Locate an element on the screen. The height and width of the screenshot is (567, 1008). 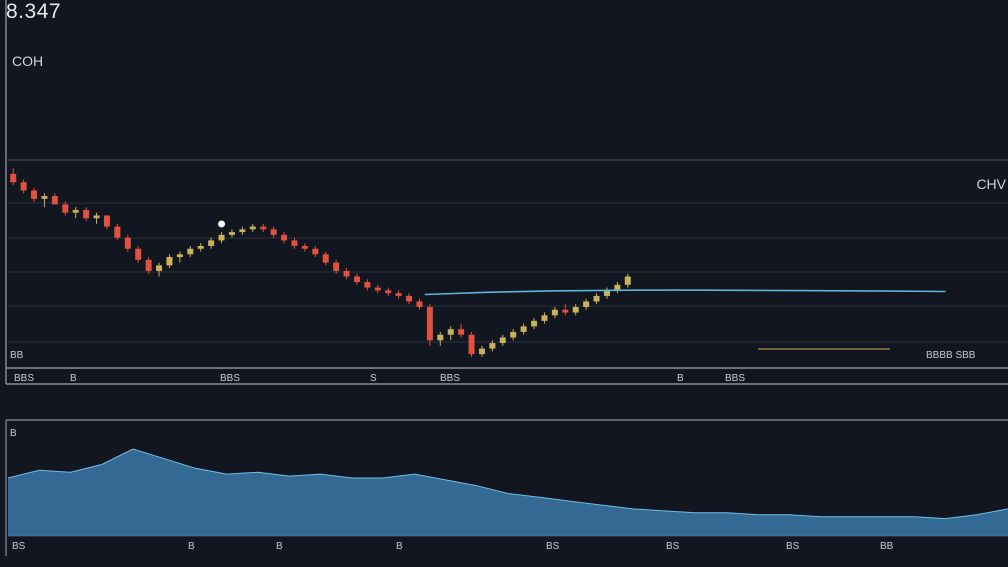
price-annotation-label: BBBB SBB is located at coordinates (951, 355).